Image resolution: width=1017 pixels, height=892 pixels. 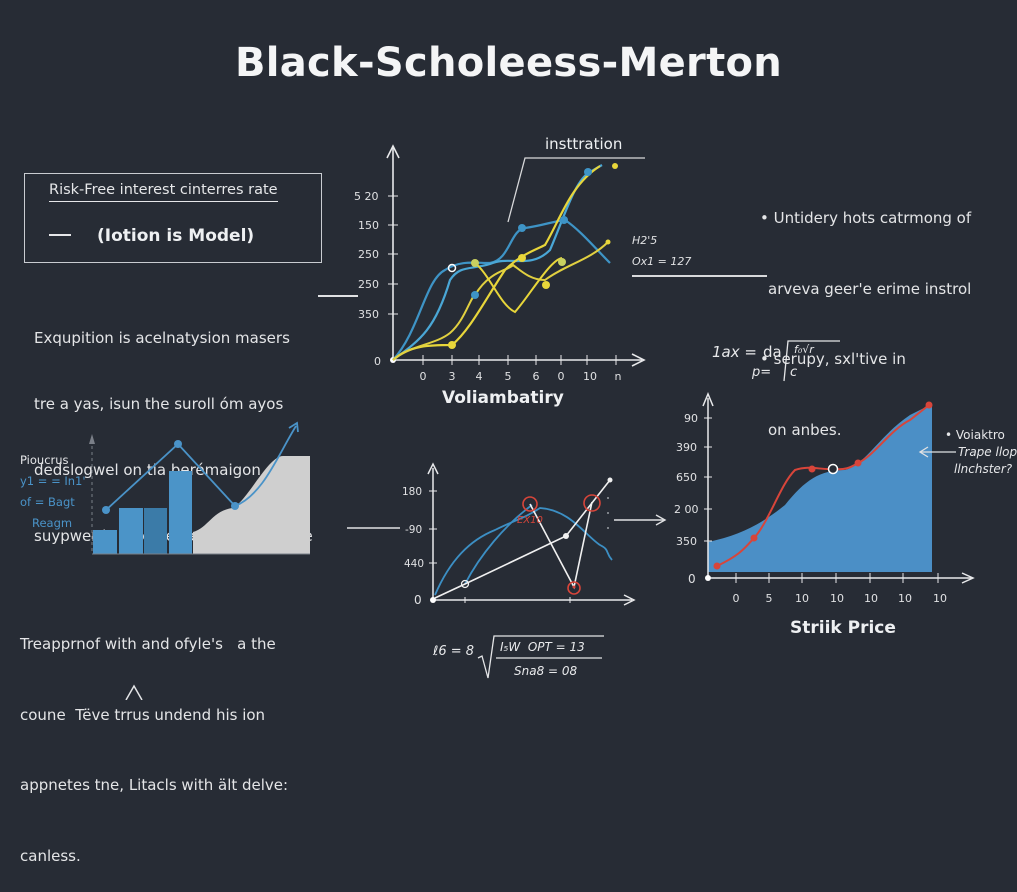 What do you see at coordinates (53, 481) in the screenshot?
I see `mini-label: y1 = = In1'` at bounding box center [53, 481].